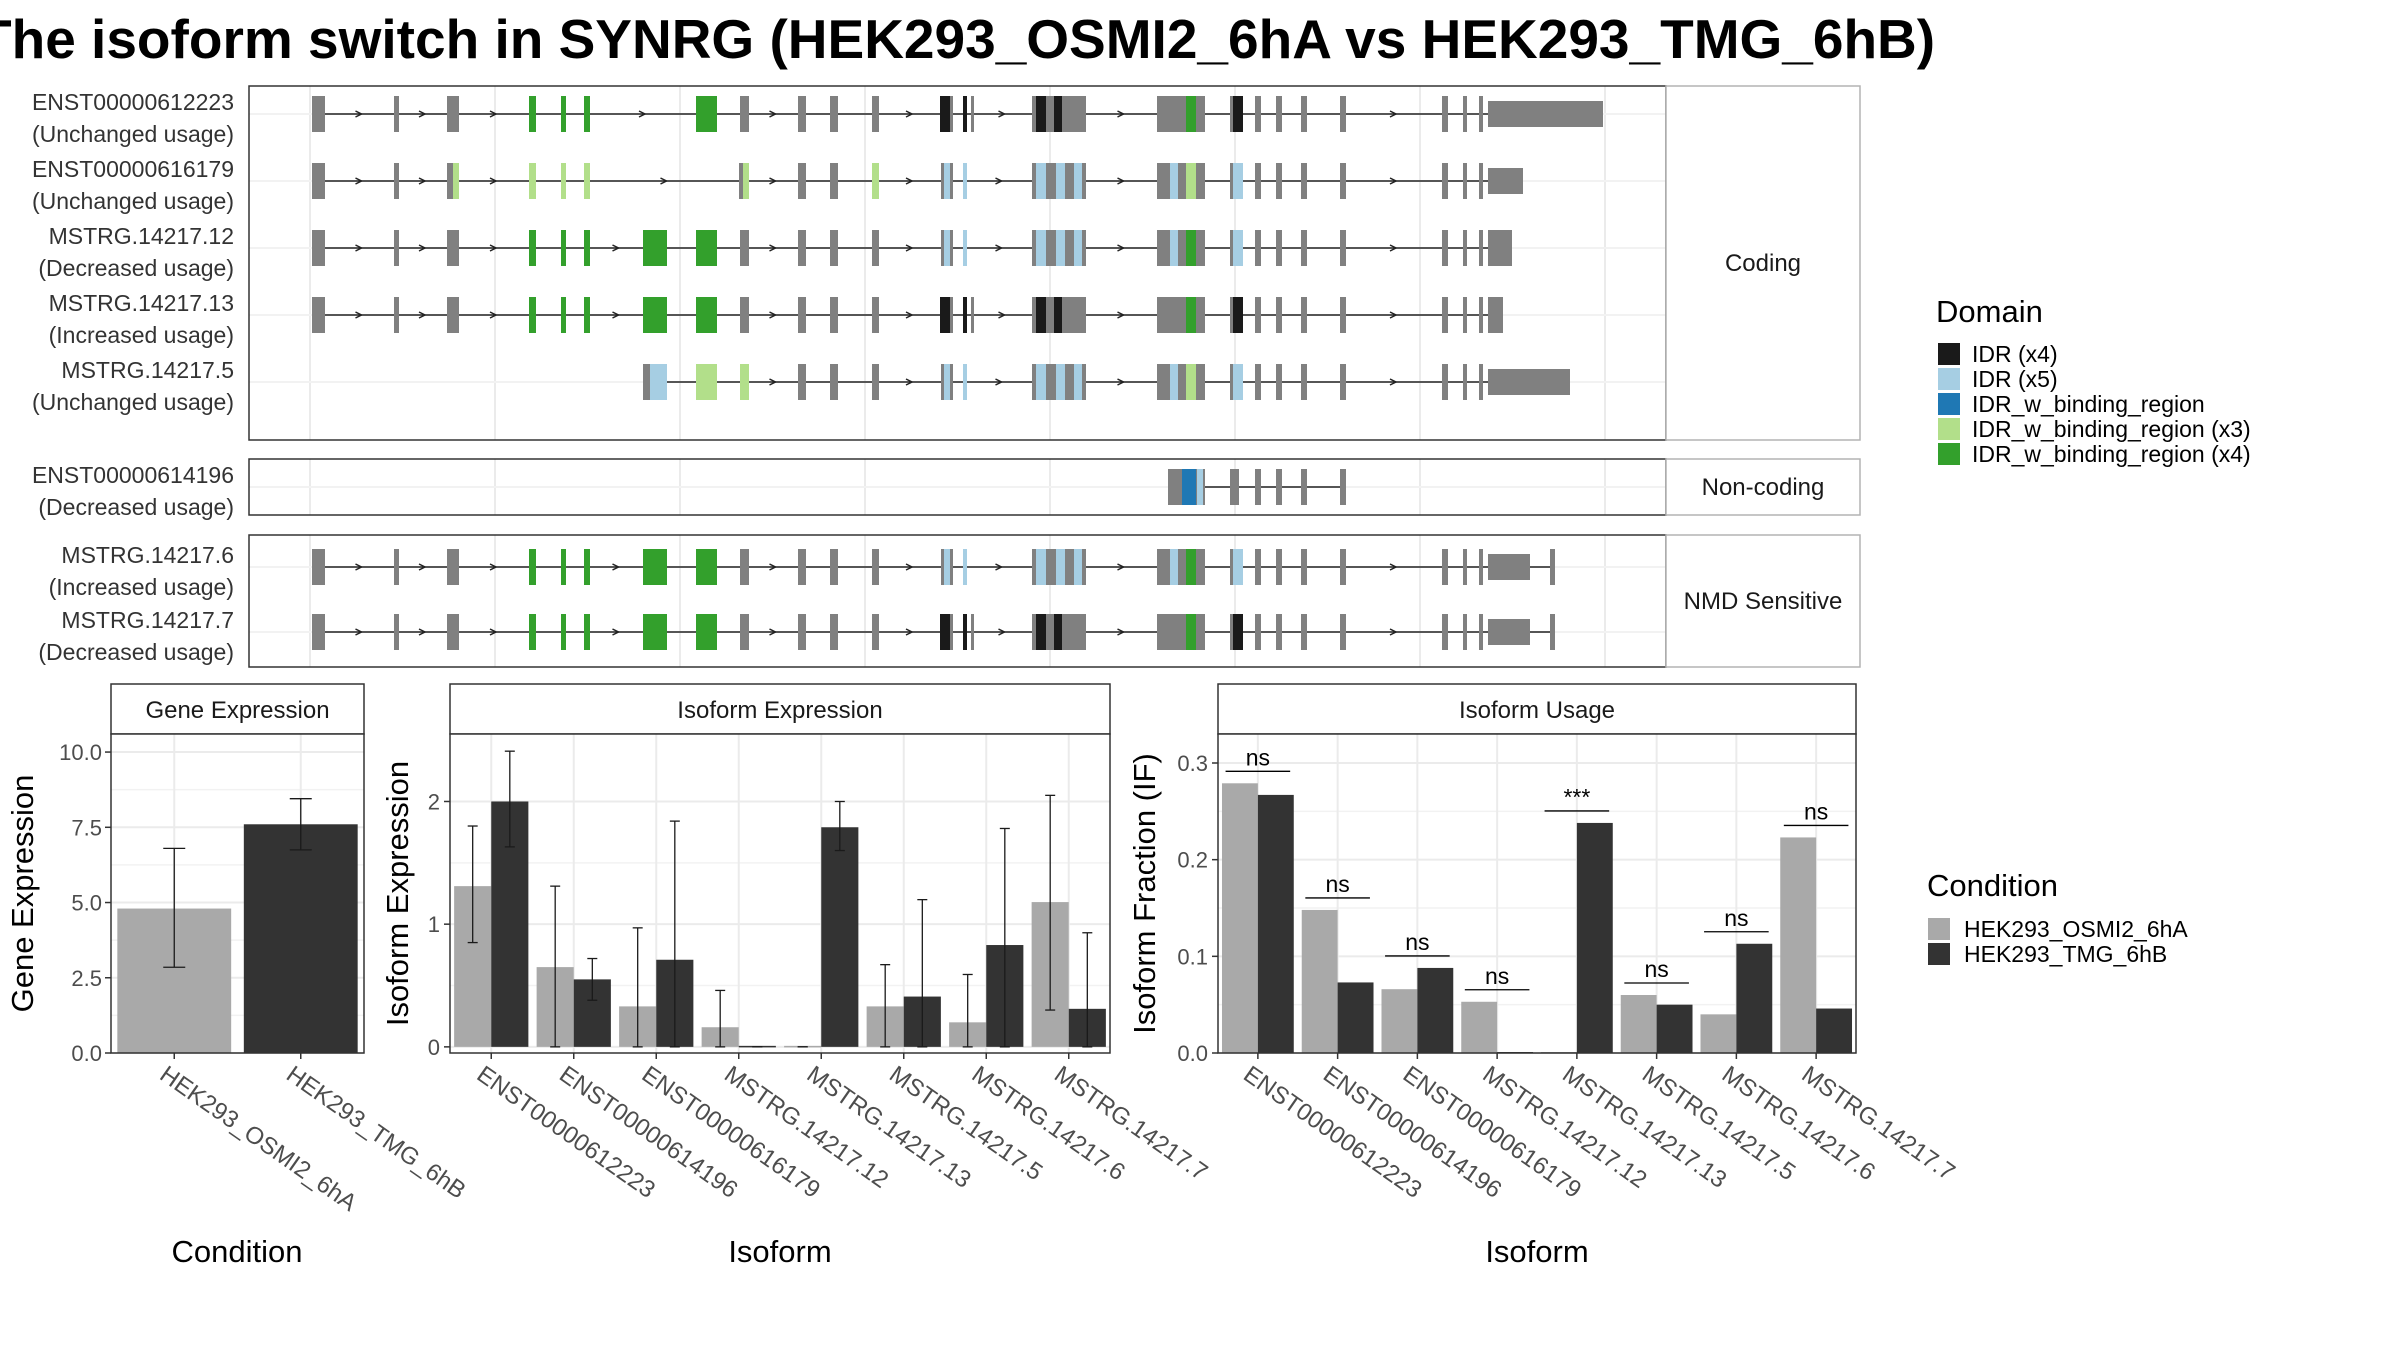  I want to click on x-tick-label: MSTRG.14217.6, so click(1048, 1123).